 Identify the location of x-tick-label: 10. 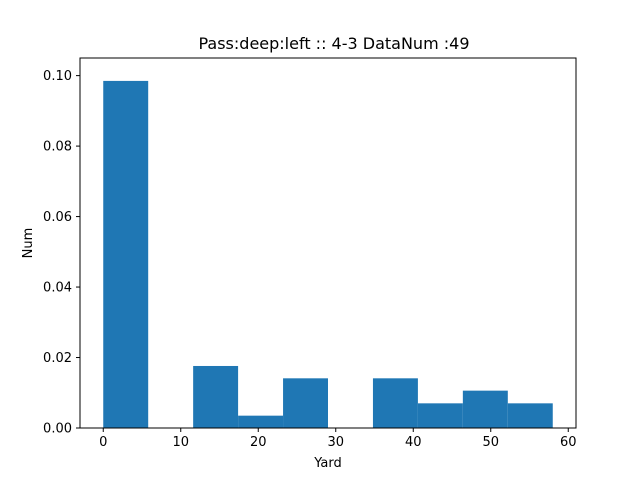
(180, 442).